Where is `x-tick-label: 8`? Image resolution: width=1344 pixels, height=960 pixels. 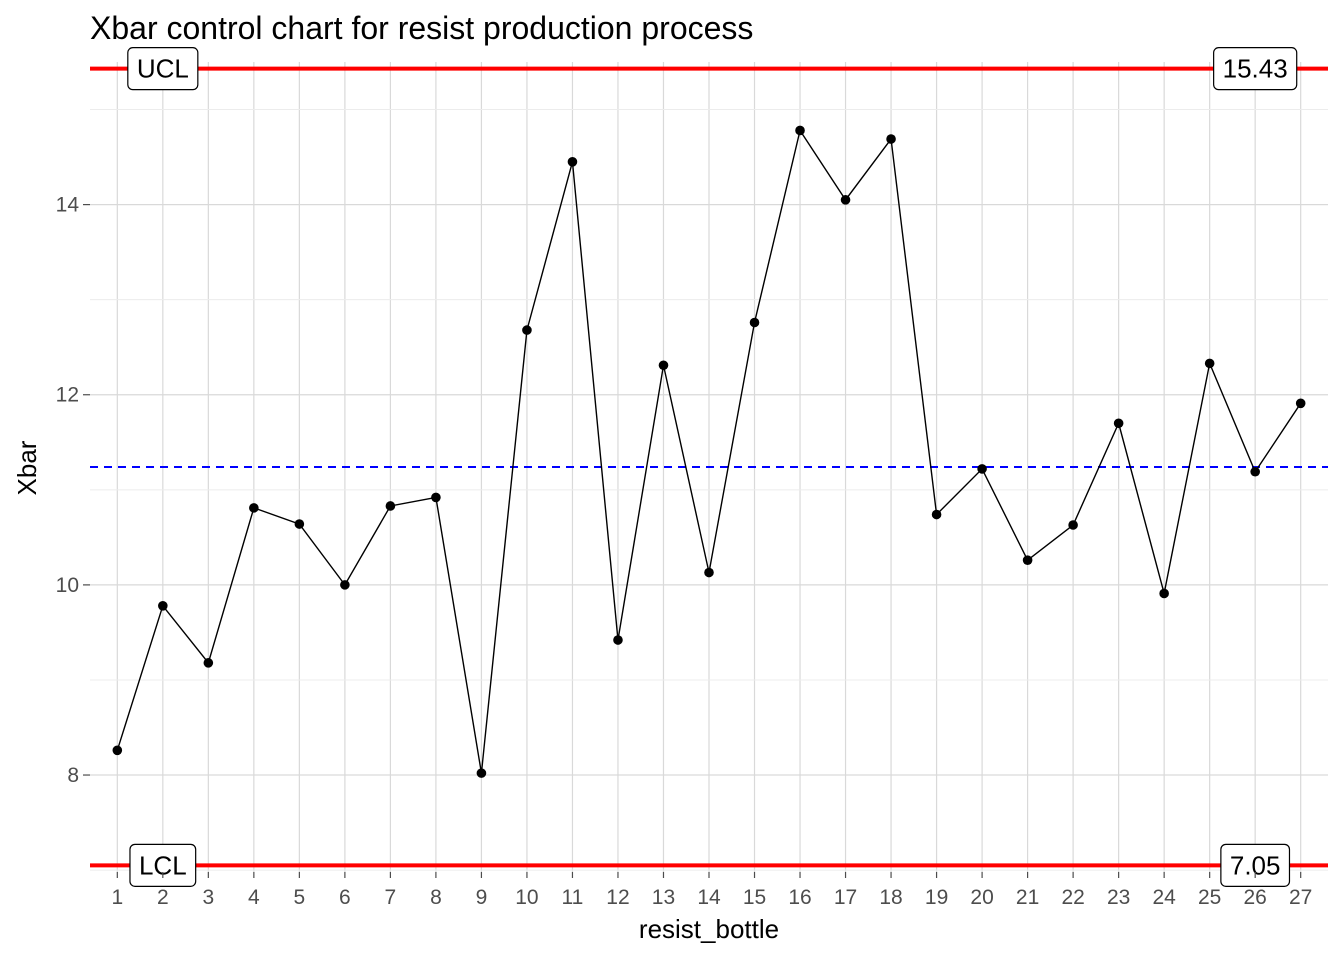 x-tick-label: 8 is located at coordinates (436, 897).